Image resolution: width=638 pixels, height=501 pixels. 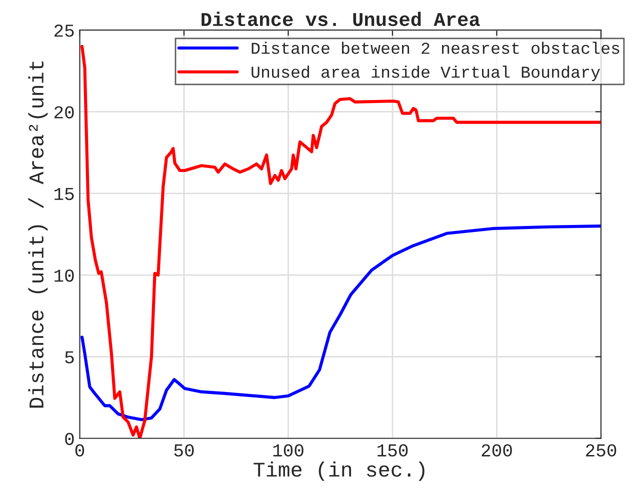 I want to click on x-tick-label: 250, so click(x=601, y=450).